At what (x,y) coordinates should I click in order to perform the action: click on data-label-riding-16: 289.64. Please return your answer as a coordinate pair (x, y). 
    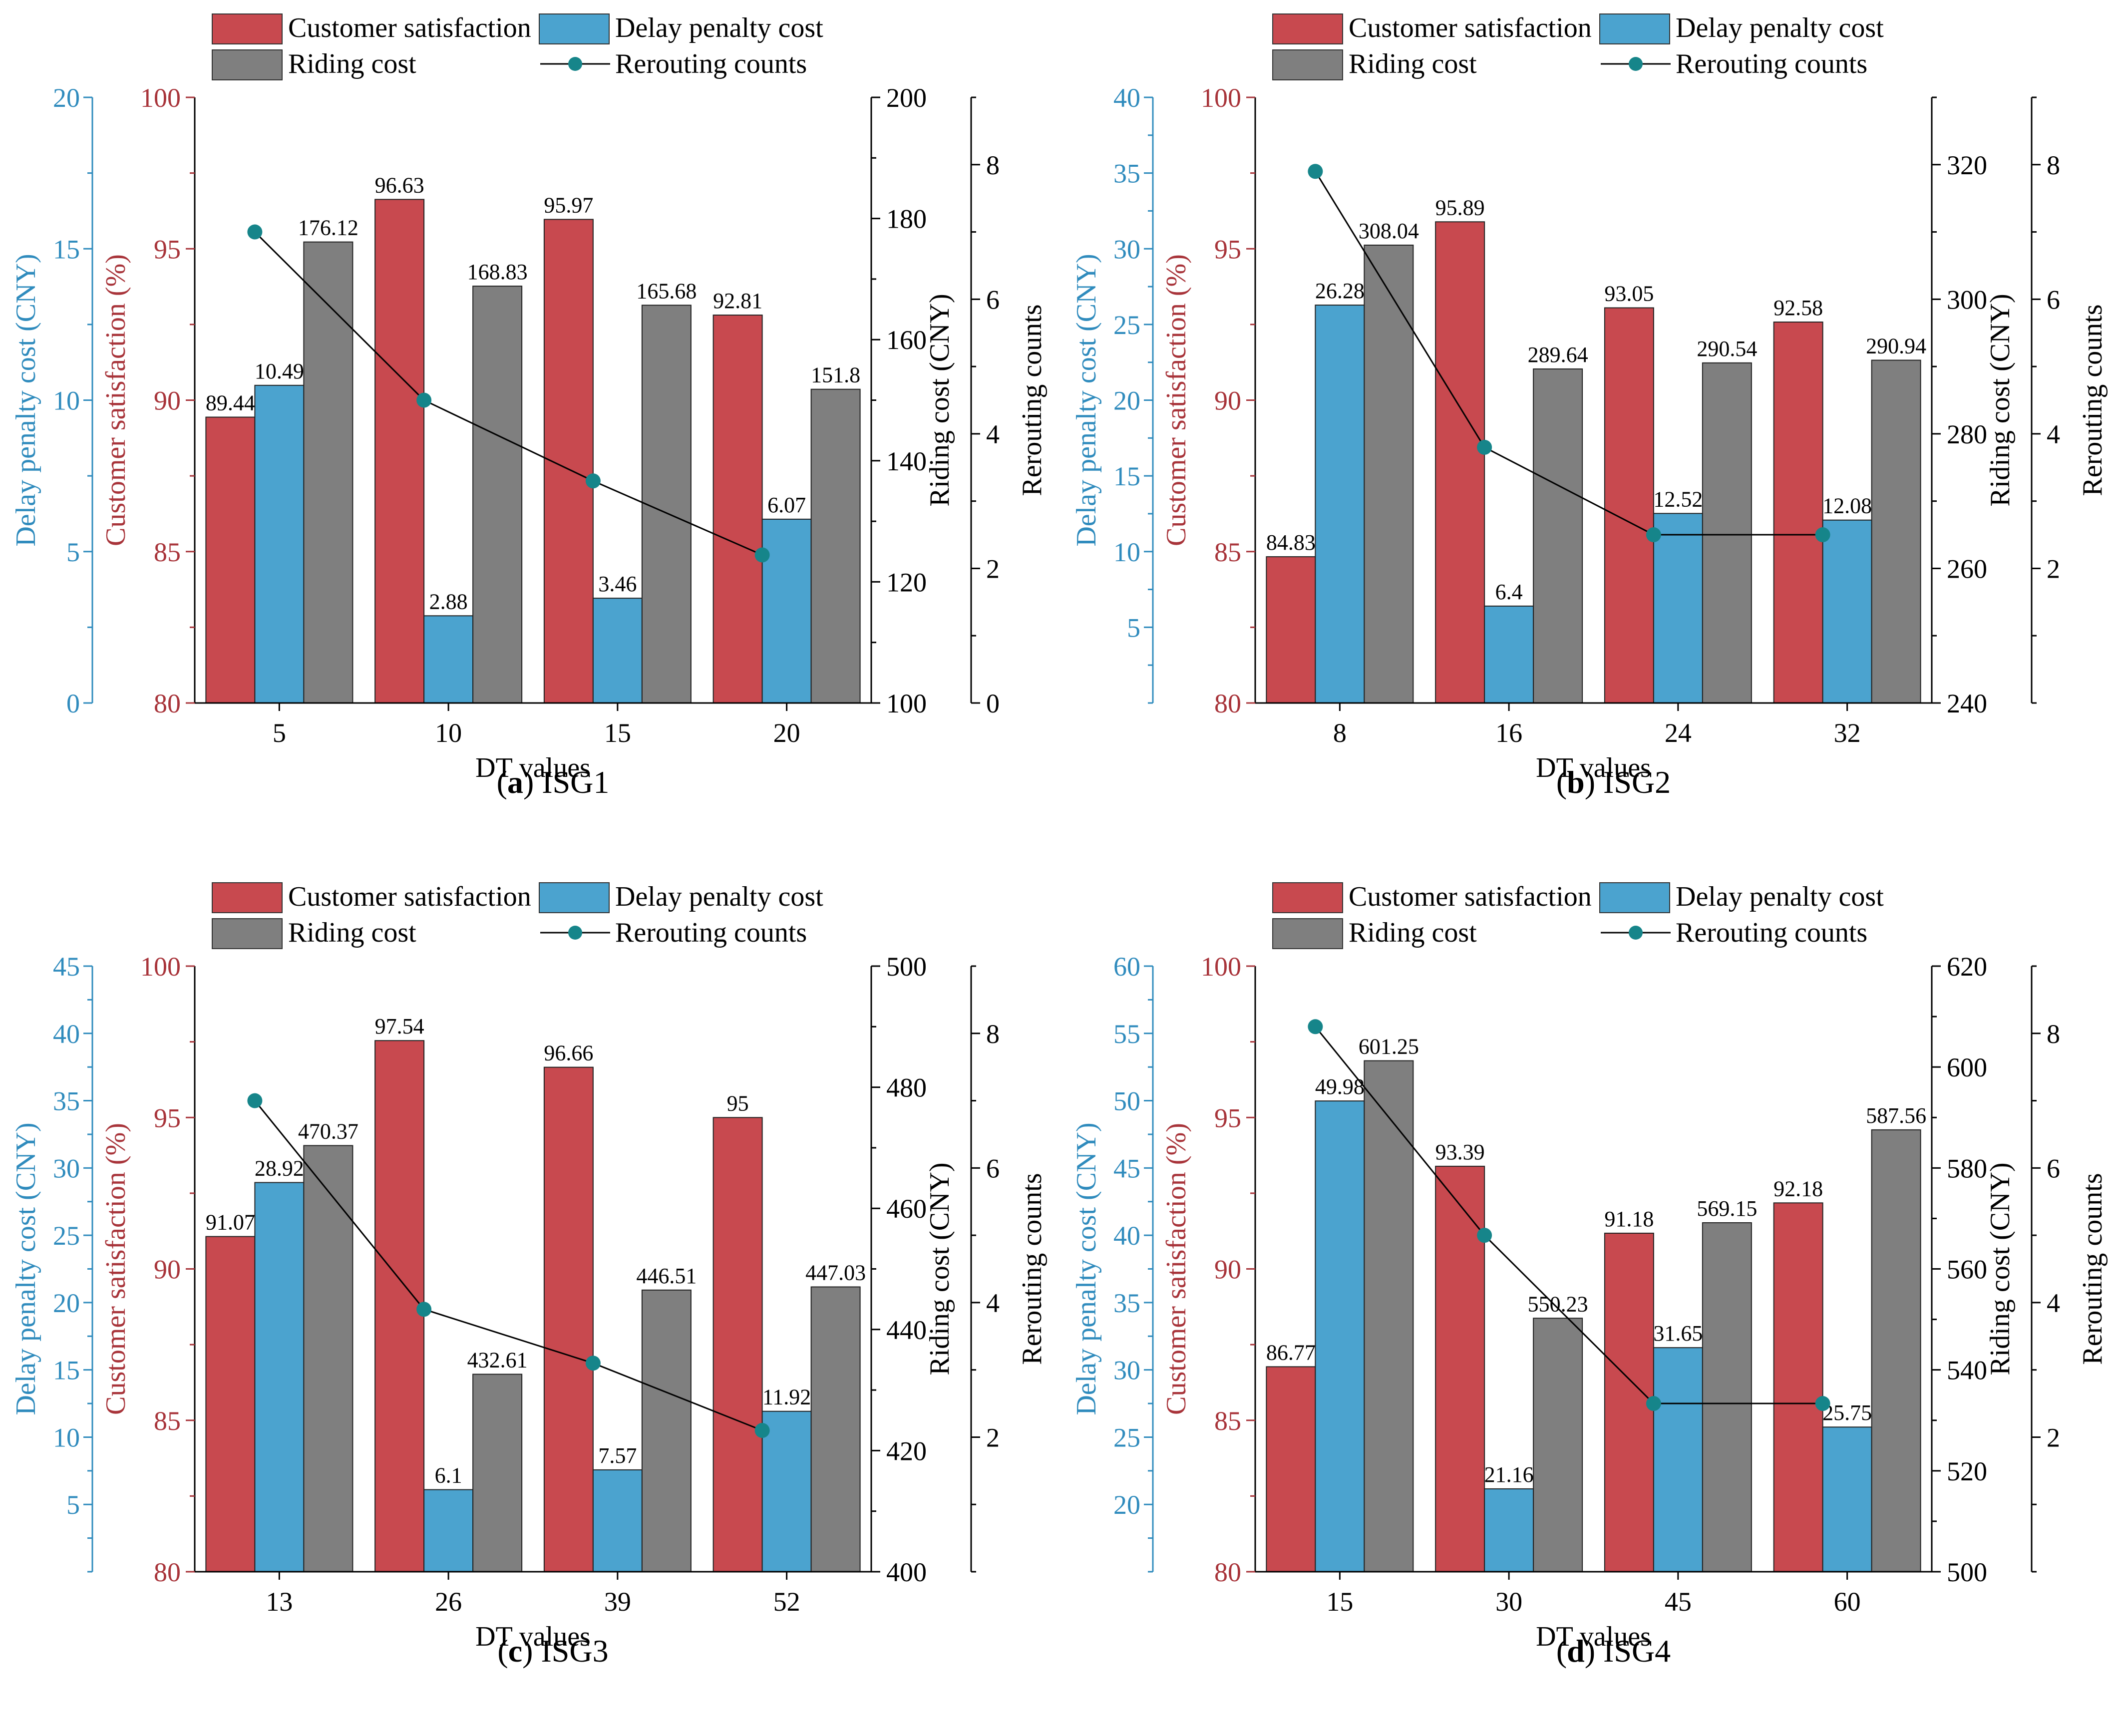
    Looking at the image, I should click on (1558, 355).